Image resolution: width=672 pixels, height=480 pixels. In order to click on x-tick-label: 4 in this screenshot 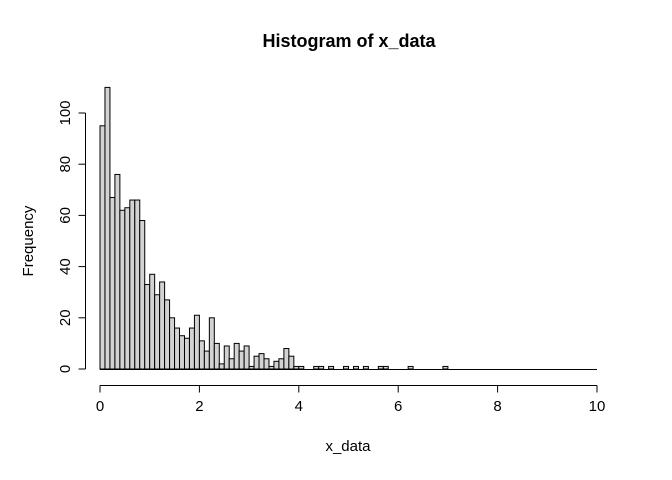, I will do `click(299, 406)`.